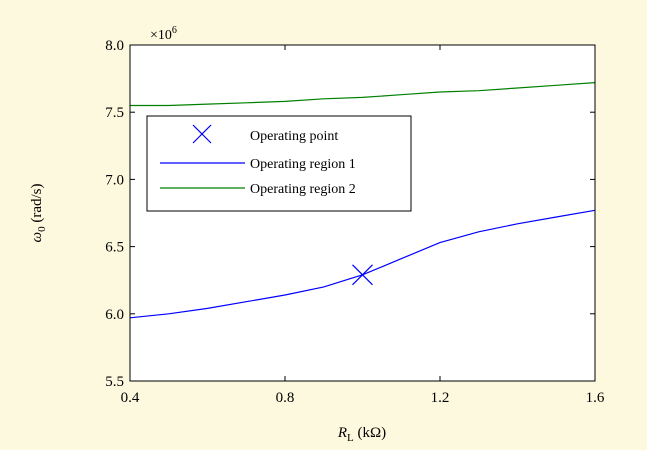  What do you see at coordinates (114, 315) in the screenshot?
I see `y-tick-label: 6.0` at bounding box center [114, 315].